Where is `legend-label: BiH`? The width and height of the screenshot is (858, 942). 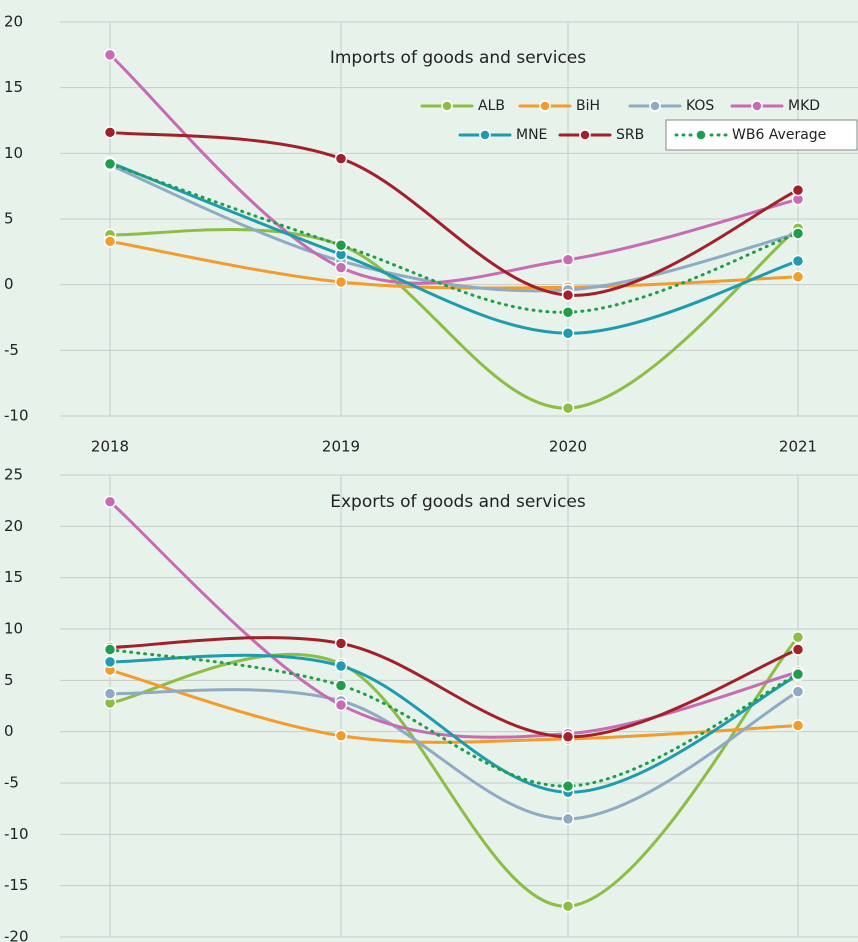
legend-label: BiH is located at coordinates (588, 106).